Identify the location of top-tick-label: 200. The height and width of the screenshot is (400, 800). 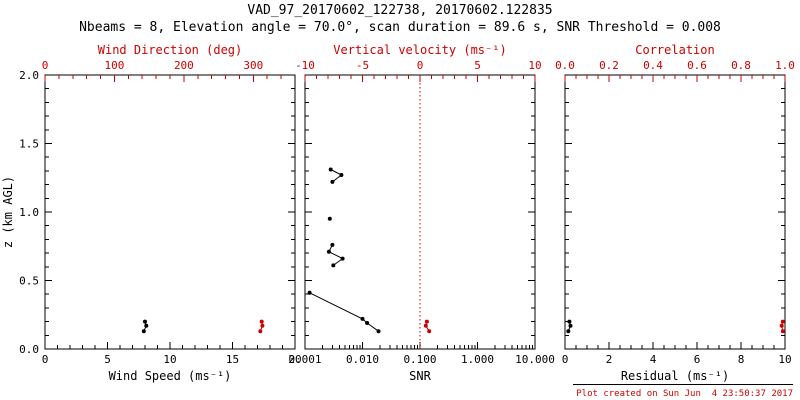
(184, 65).